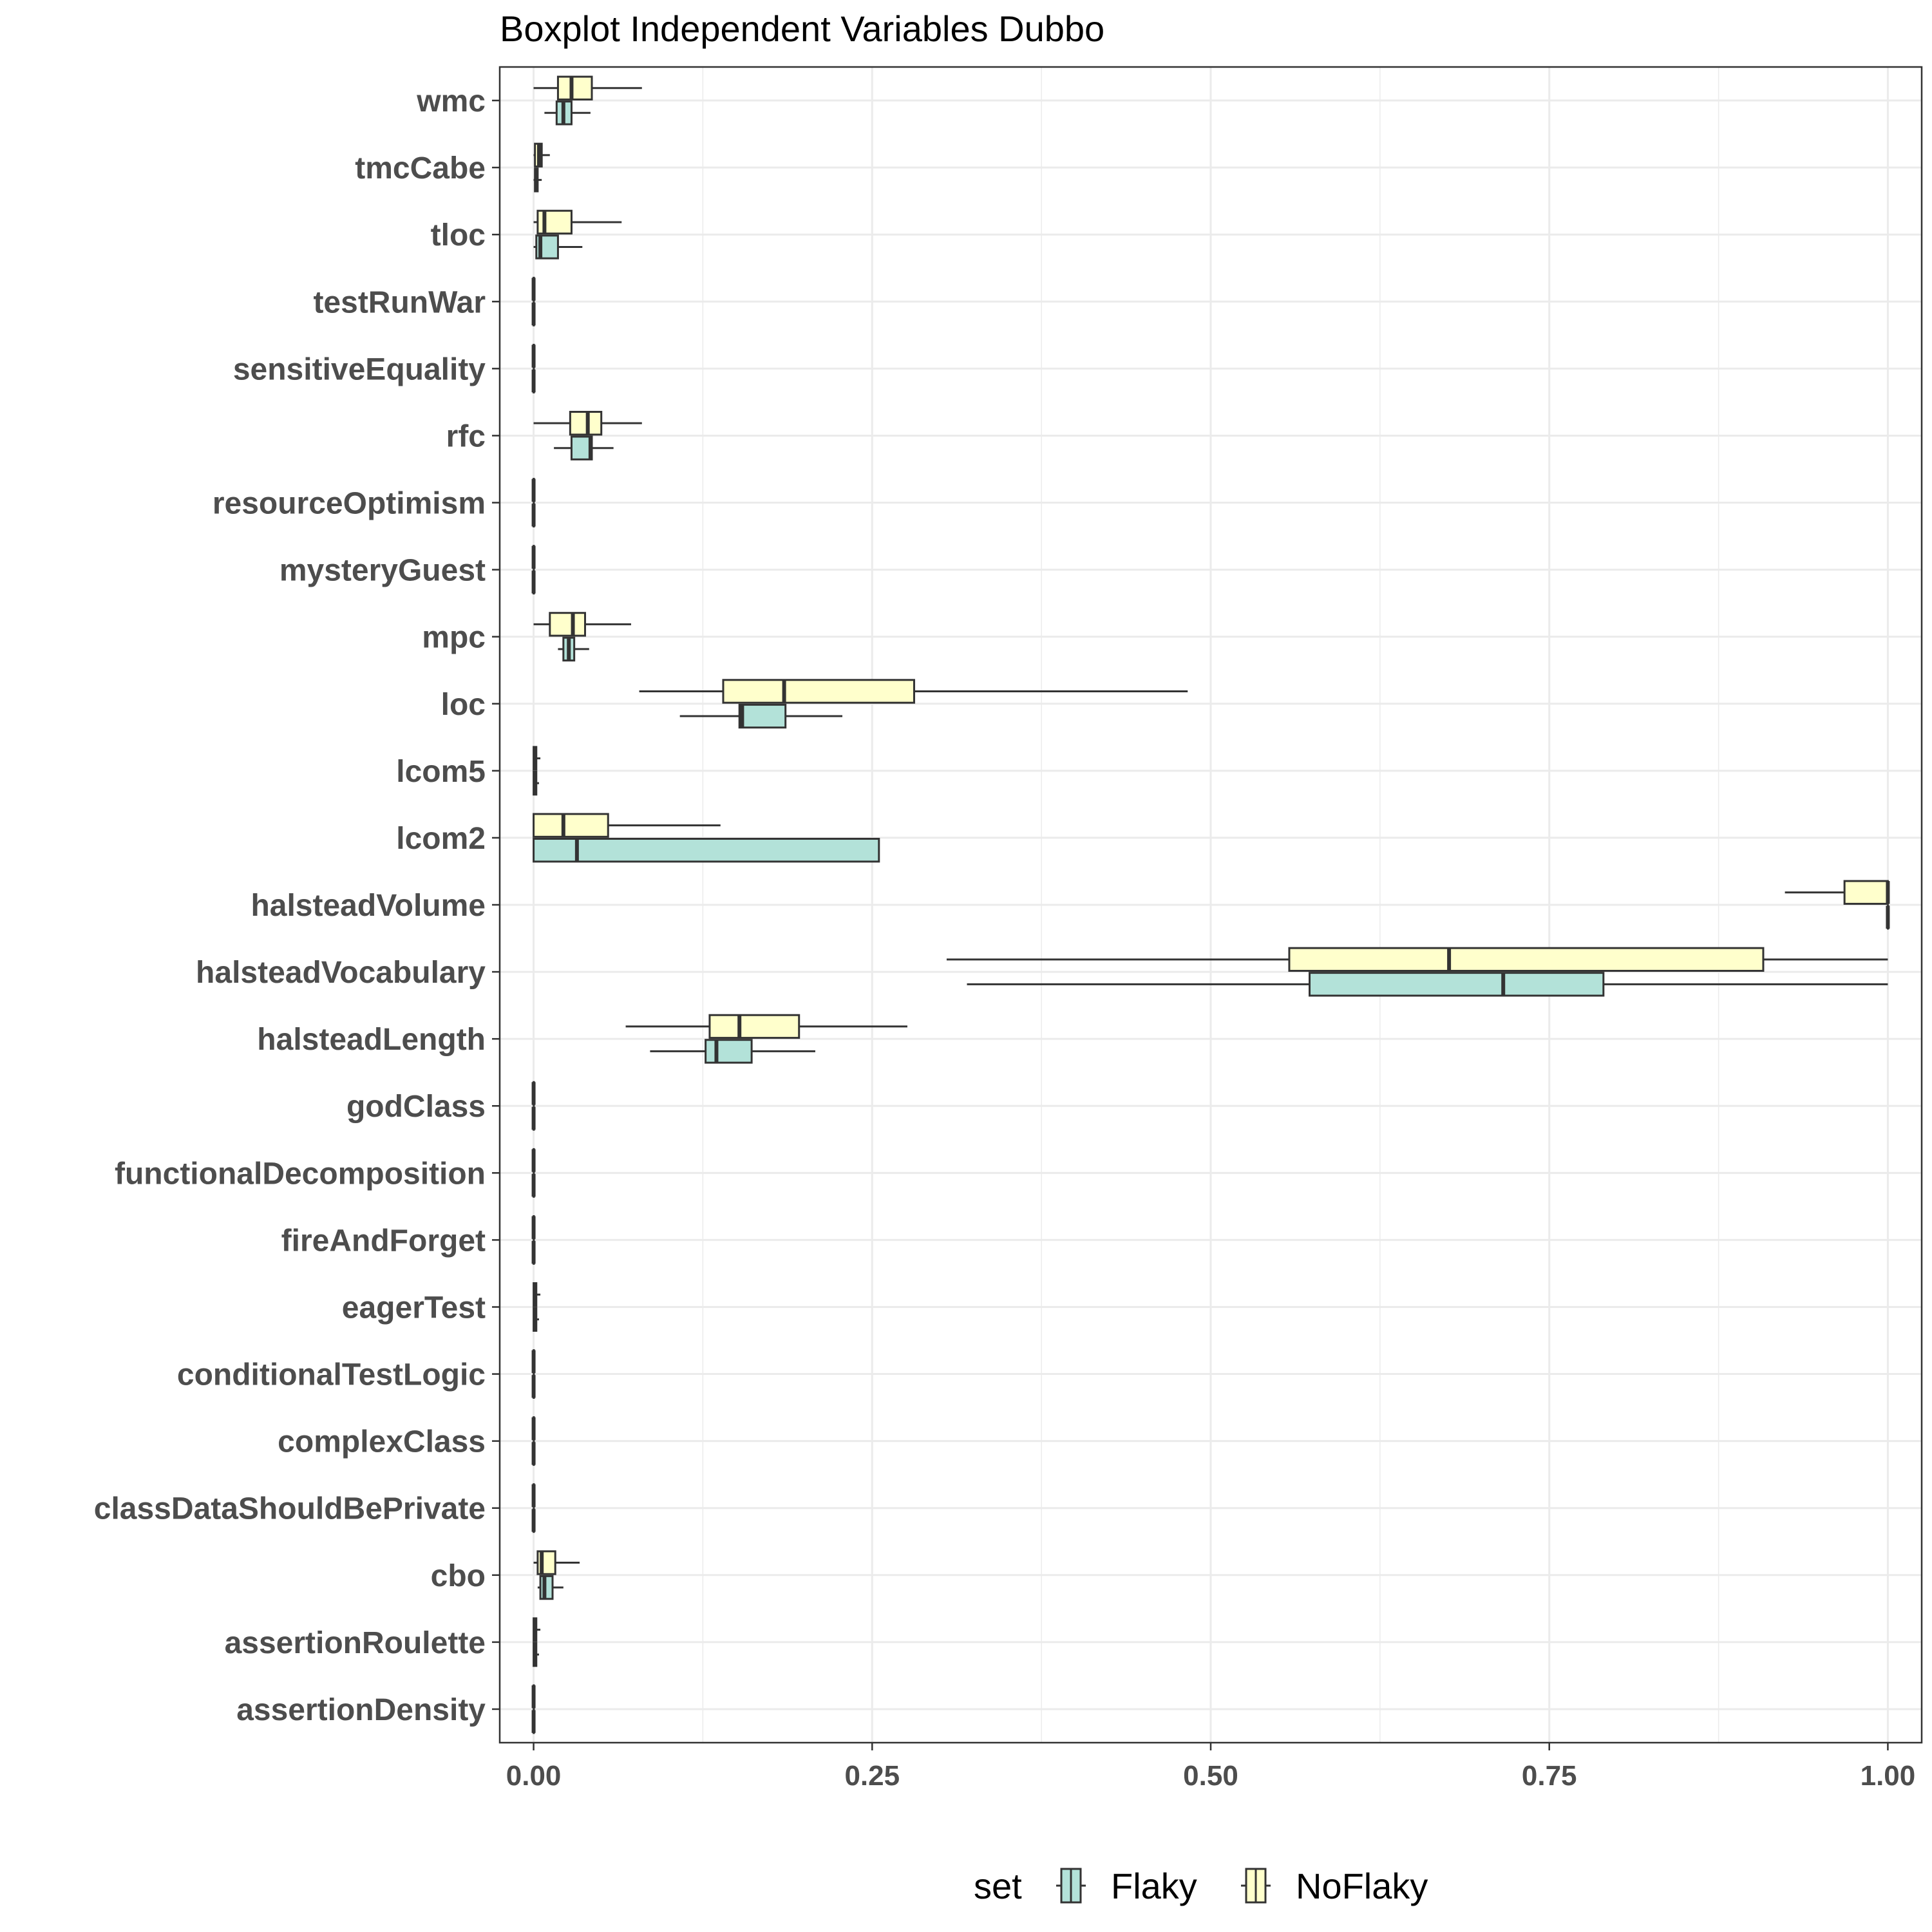  What do you see at coordinates (872, 1776) in the screenshot?
I see `x-tick-label: 0.25` at bounding box center [872, 1776].